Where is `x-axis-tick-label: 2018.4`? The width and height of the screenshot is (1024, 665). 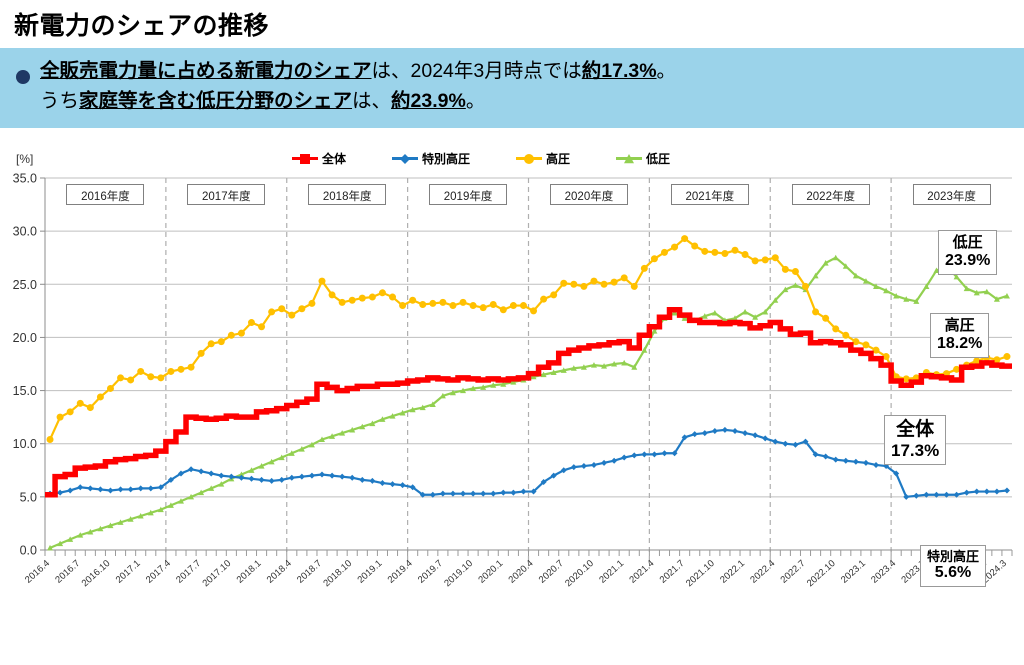 x-axis-tick-label: 2018.4 is located at coordinates (279, 572).